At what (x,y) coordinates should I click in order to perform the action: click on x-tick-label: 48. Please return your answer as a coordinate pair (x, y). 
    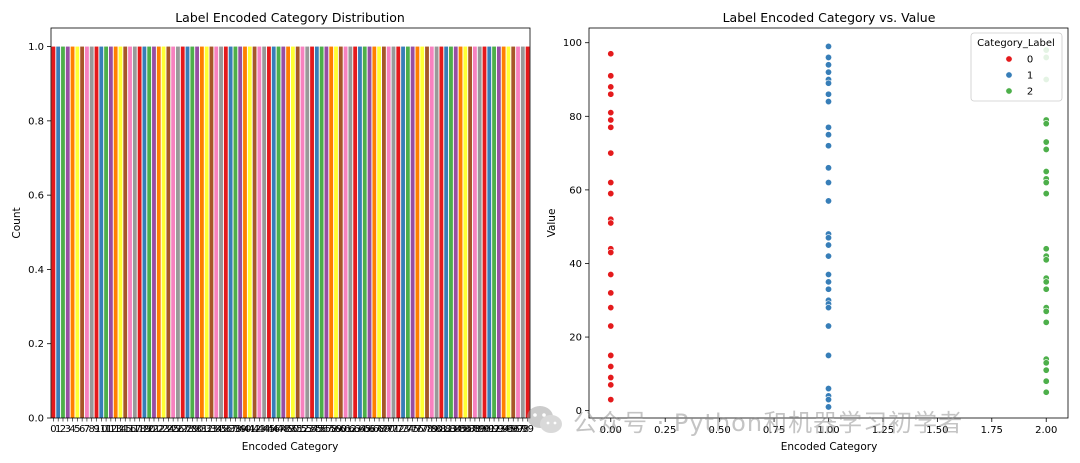
    Looking at the image, I should click on (283, 429).